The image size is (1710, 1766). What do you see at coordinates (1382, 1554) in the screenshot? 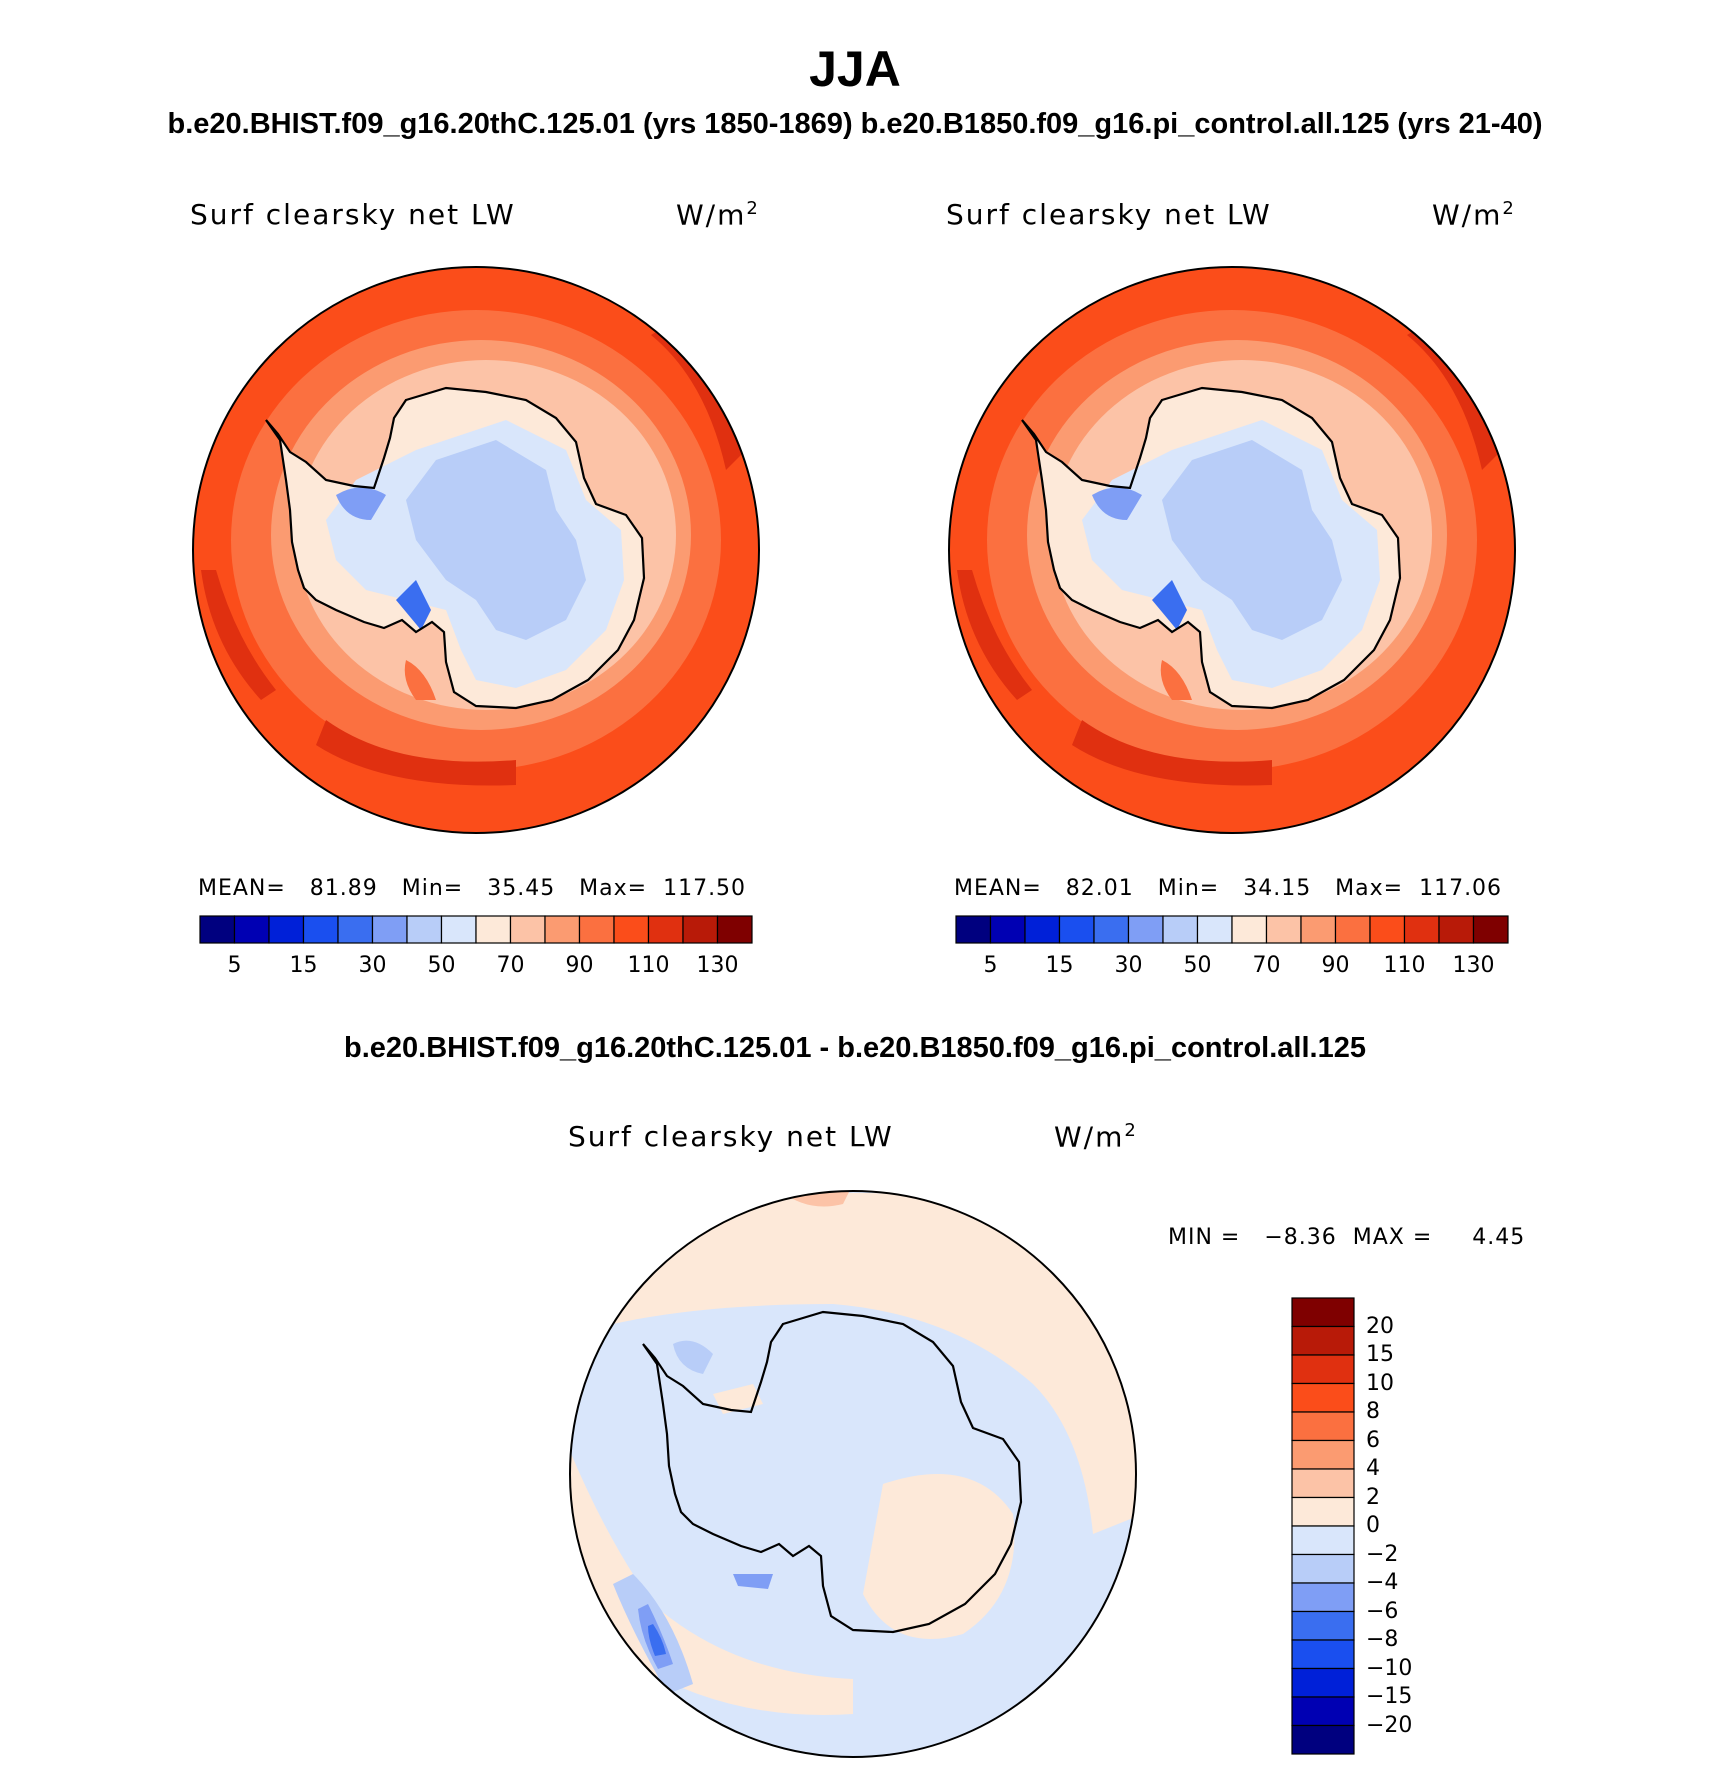
I see `colorbar-tick-label: −2` at bounding box center [1382, 1554].